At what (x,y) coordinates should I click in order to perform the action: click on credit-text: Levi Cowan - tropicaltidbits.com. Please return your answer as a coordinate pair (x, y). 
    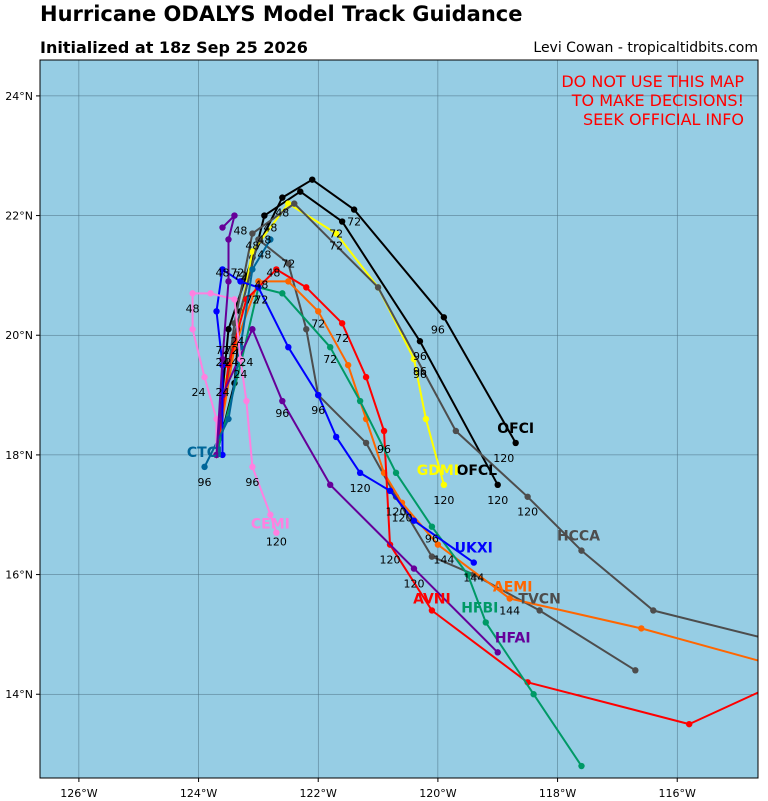
    Looking at the image, I should click on (645, 48).